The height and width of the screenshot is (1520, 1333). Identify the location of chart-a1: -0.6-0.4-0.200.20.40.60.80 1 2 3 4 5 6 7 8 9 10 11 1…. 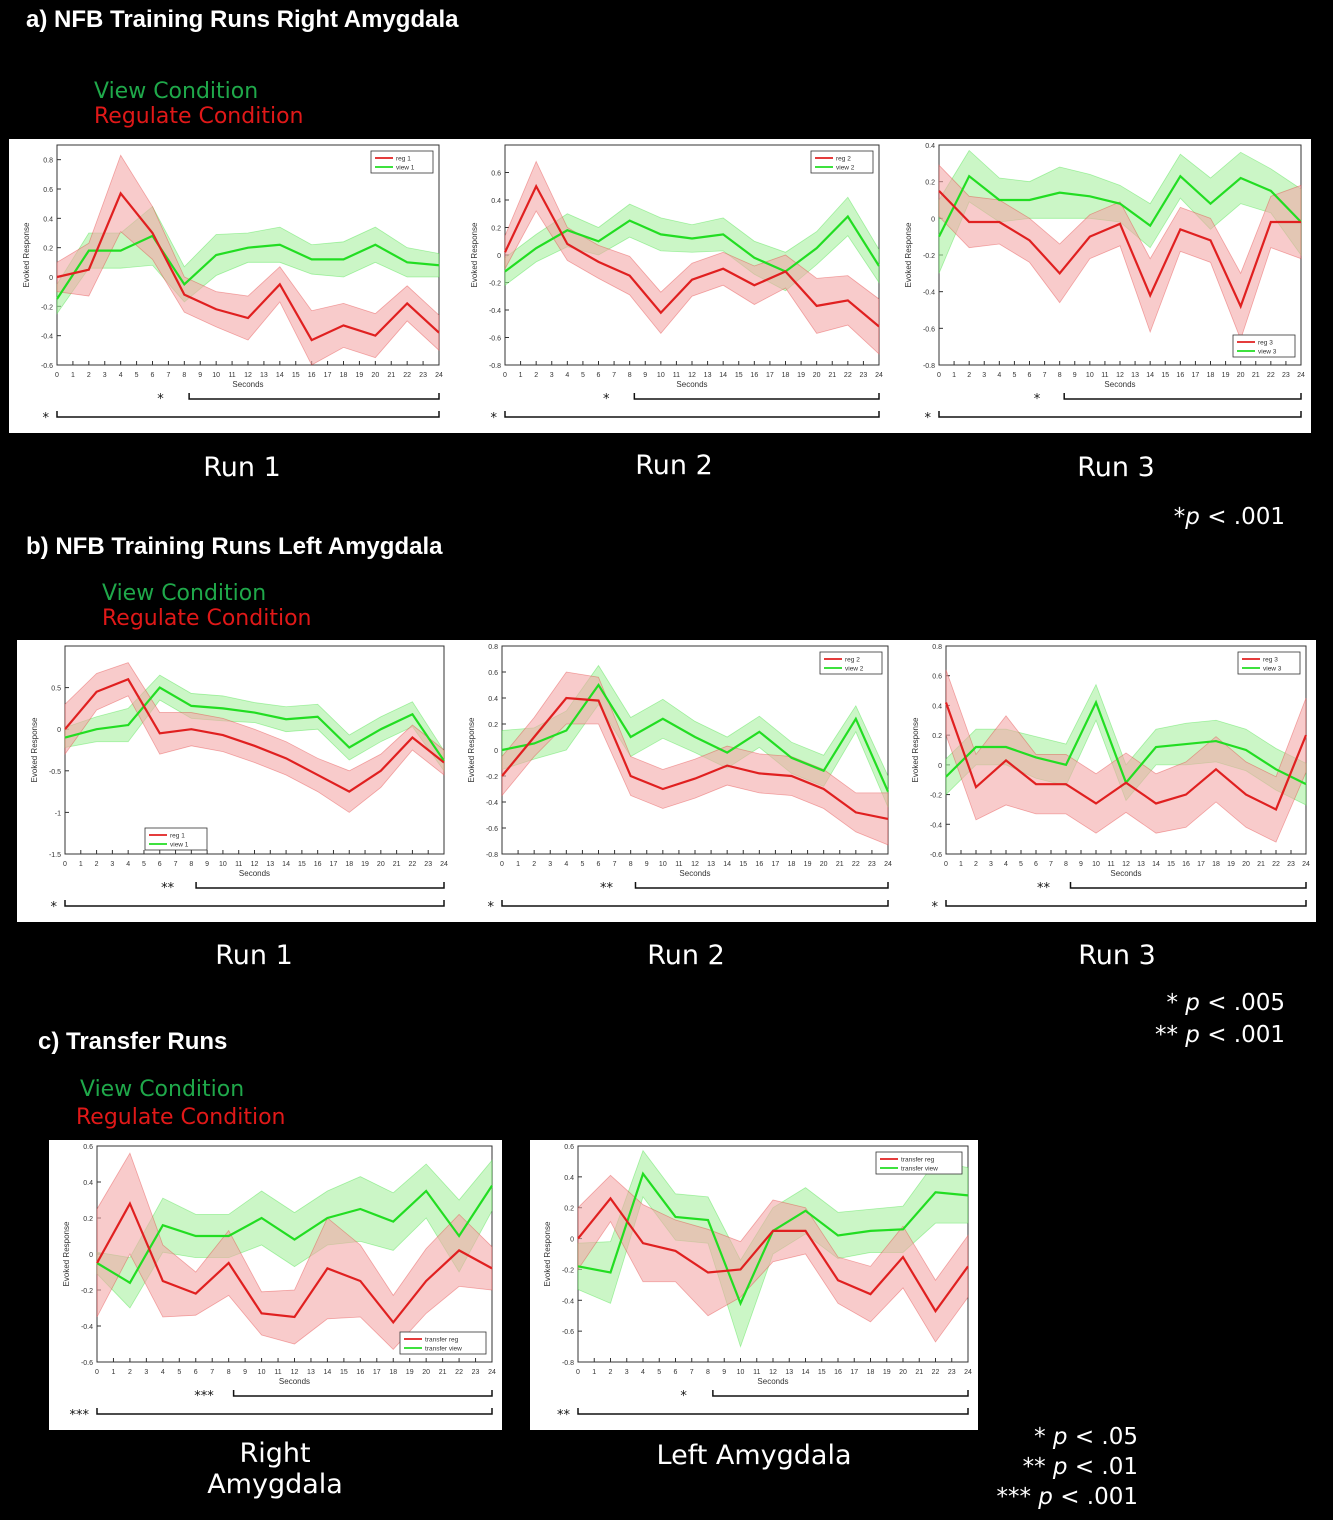
(232, 285).